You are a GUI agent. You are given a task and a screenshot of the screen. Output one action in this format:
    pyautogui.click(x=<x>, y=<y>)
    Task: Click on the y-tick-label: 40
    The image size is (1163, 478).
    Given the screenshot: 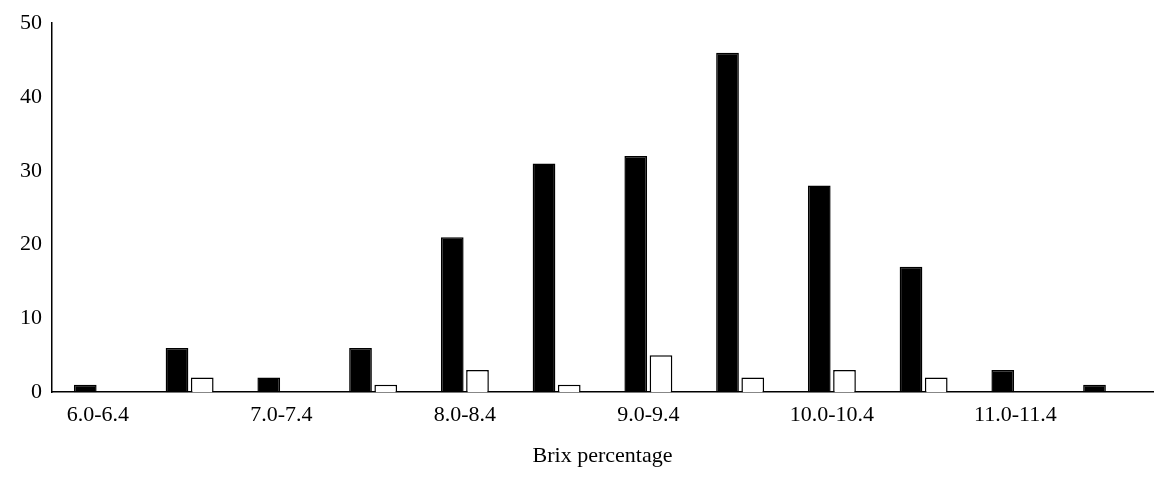 What is the action you would take?
    pyautogui.click(x=31, y=95)
    